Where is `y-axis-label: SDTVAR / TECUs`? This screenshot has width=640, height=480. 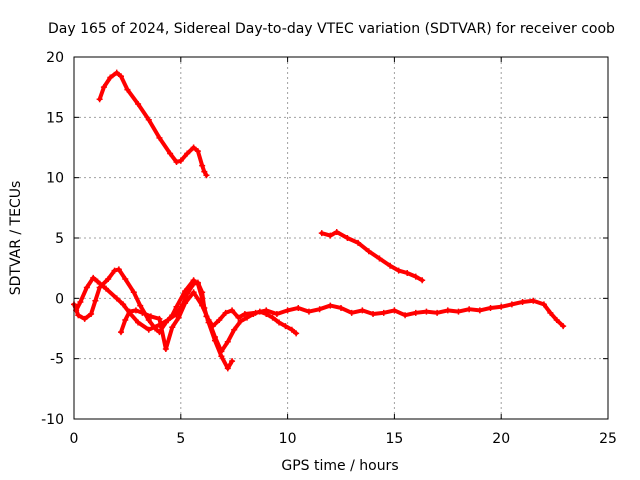
y-axis-label: SDTVAR / TECUs is located at coordinates (16, 238).